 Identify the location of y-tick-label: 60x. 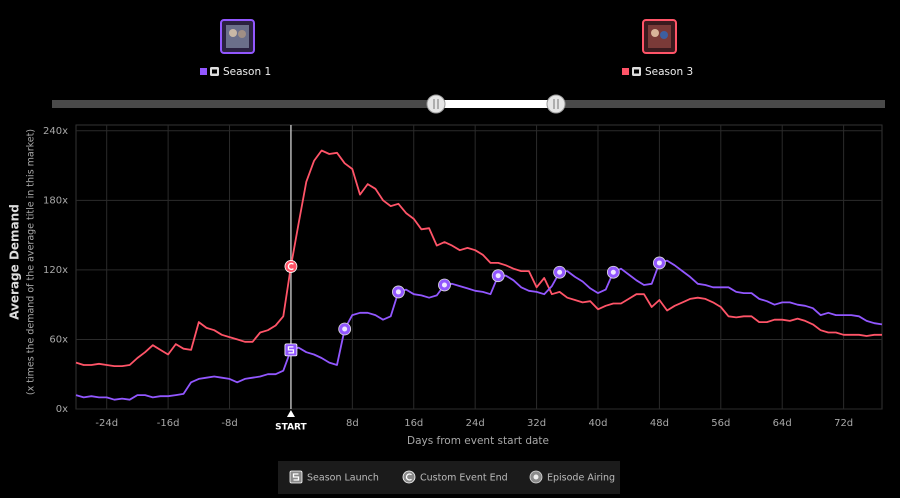
(58, 339).